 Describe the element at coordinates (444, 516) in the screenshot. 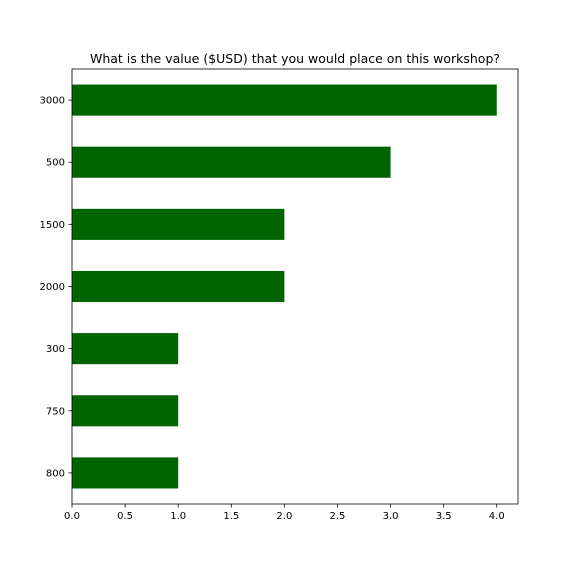

I see `x-tick-label: 3.5` at that location.